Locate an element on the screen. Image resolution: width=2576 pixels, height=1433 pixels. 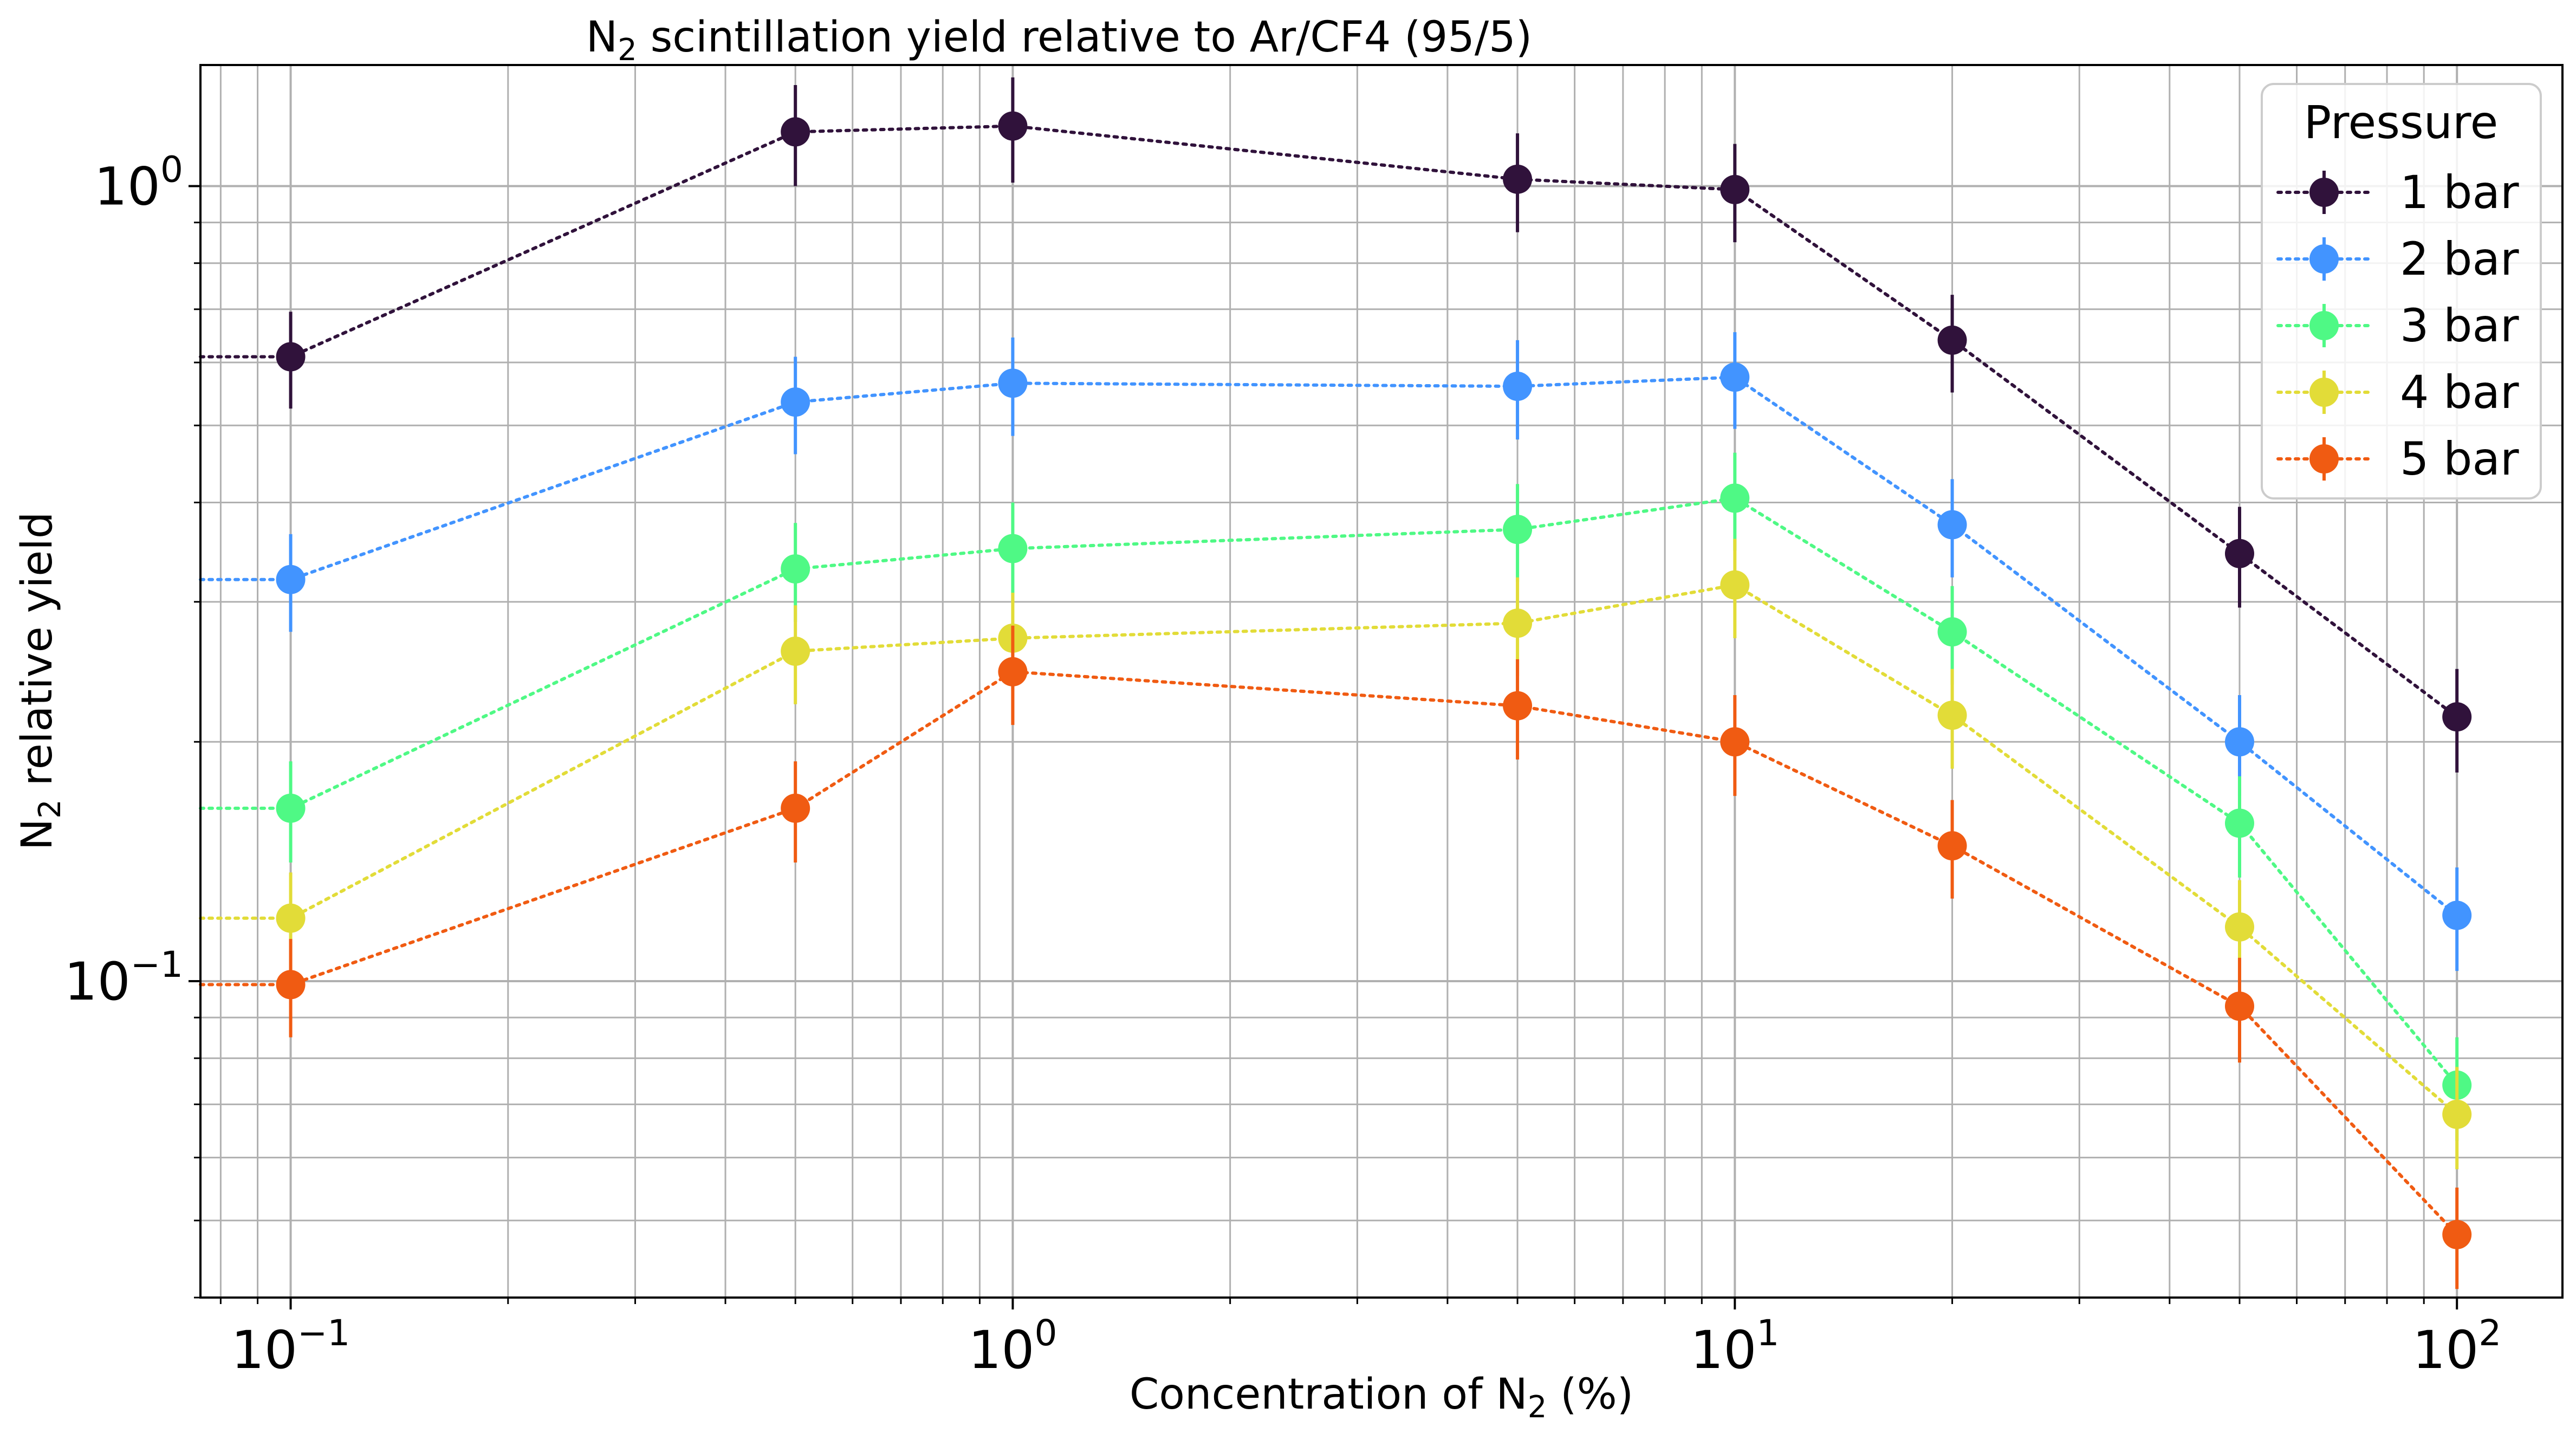
legend-label: 1 bar is located at coordinates (2459, 192).